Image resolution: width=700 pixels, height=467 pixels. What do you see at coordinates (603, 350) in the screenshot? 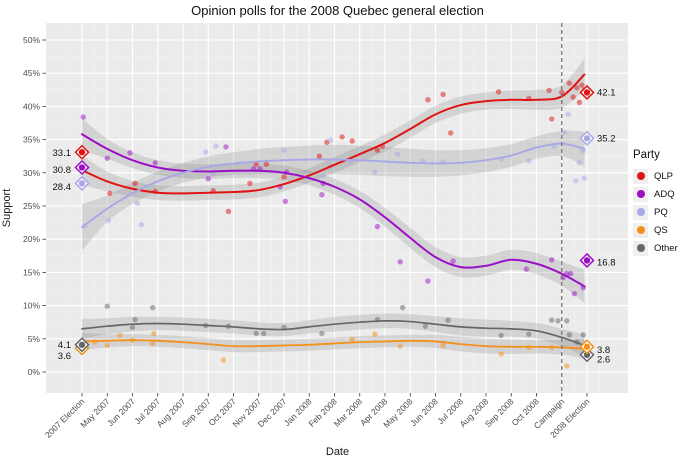
I see `result-label-qs: 3.8` at bounding box center [603, 350].